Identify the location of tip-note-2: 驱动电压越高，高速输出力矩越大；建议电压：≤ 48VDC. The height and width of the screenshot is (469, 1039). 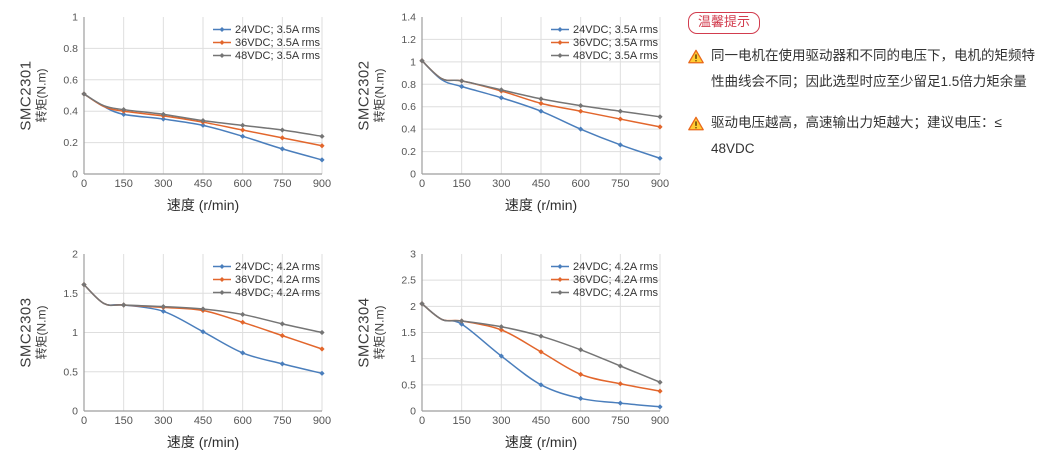
(863, 136).